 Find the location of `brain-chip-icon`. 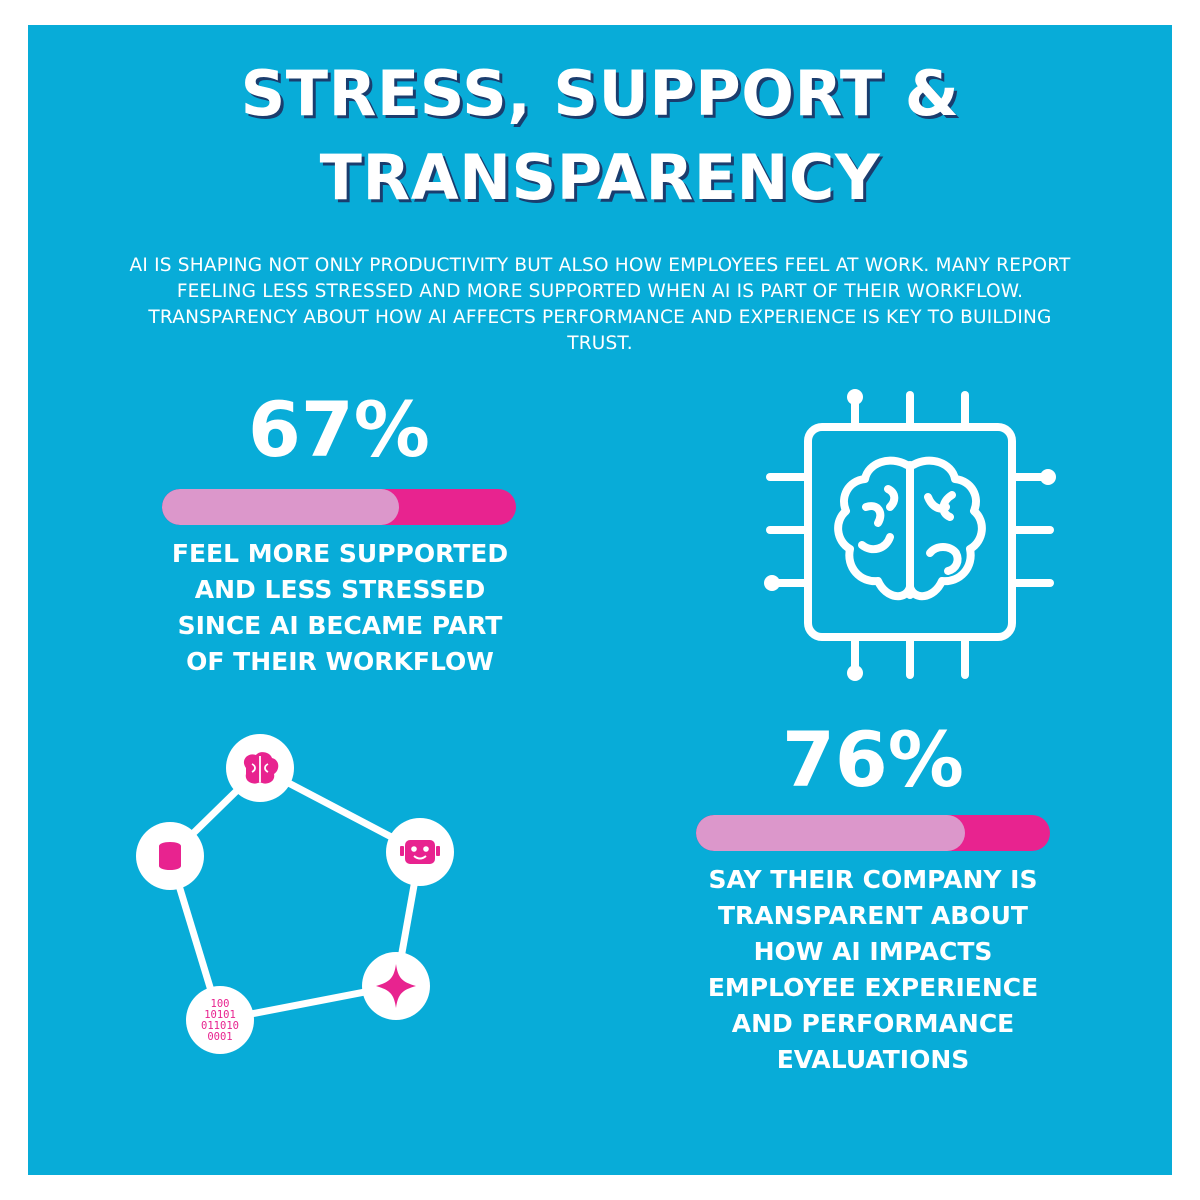

brain-chip-icon is located at coordinates (910, 535).